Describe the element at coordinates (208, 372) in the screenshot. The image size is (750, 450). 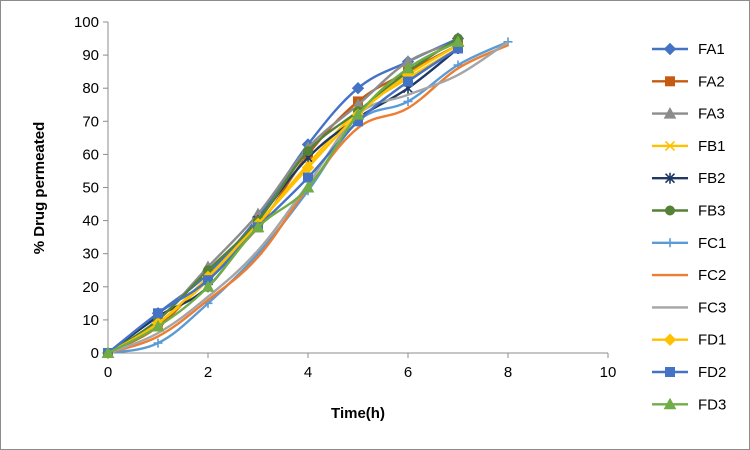
I see `x-tick-label: 2` at that location.